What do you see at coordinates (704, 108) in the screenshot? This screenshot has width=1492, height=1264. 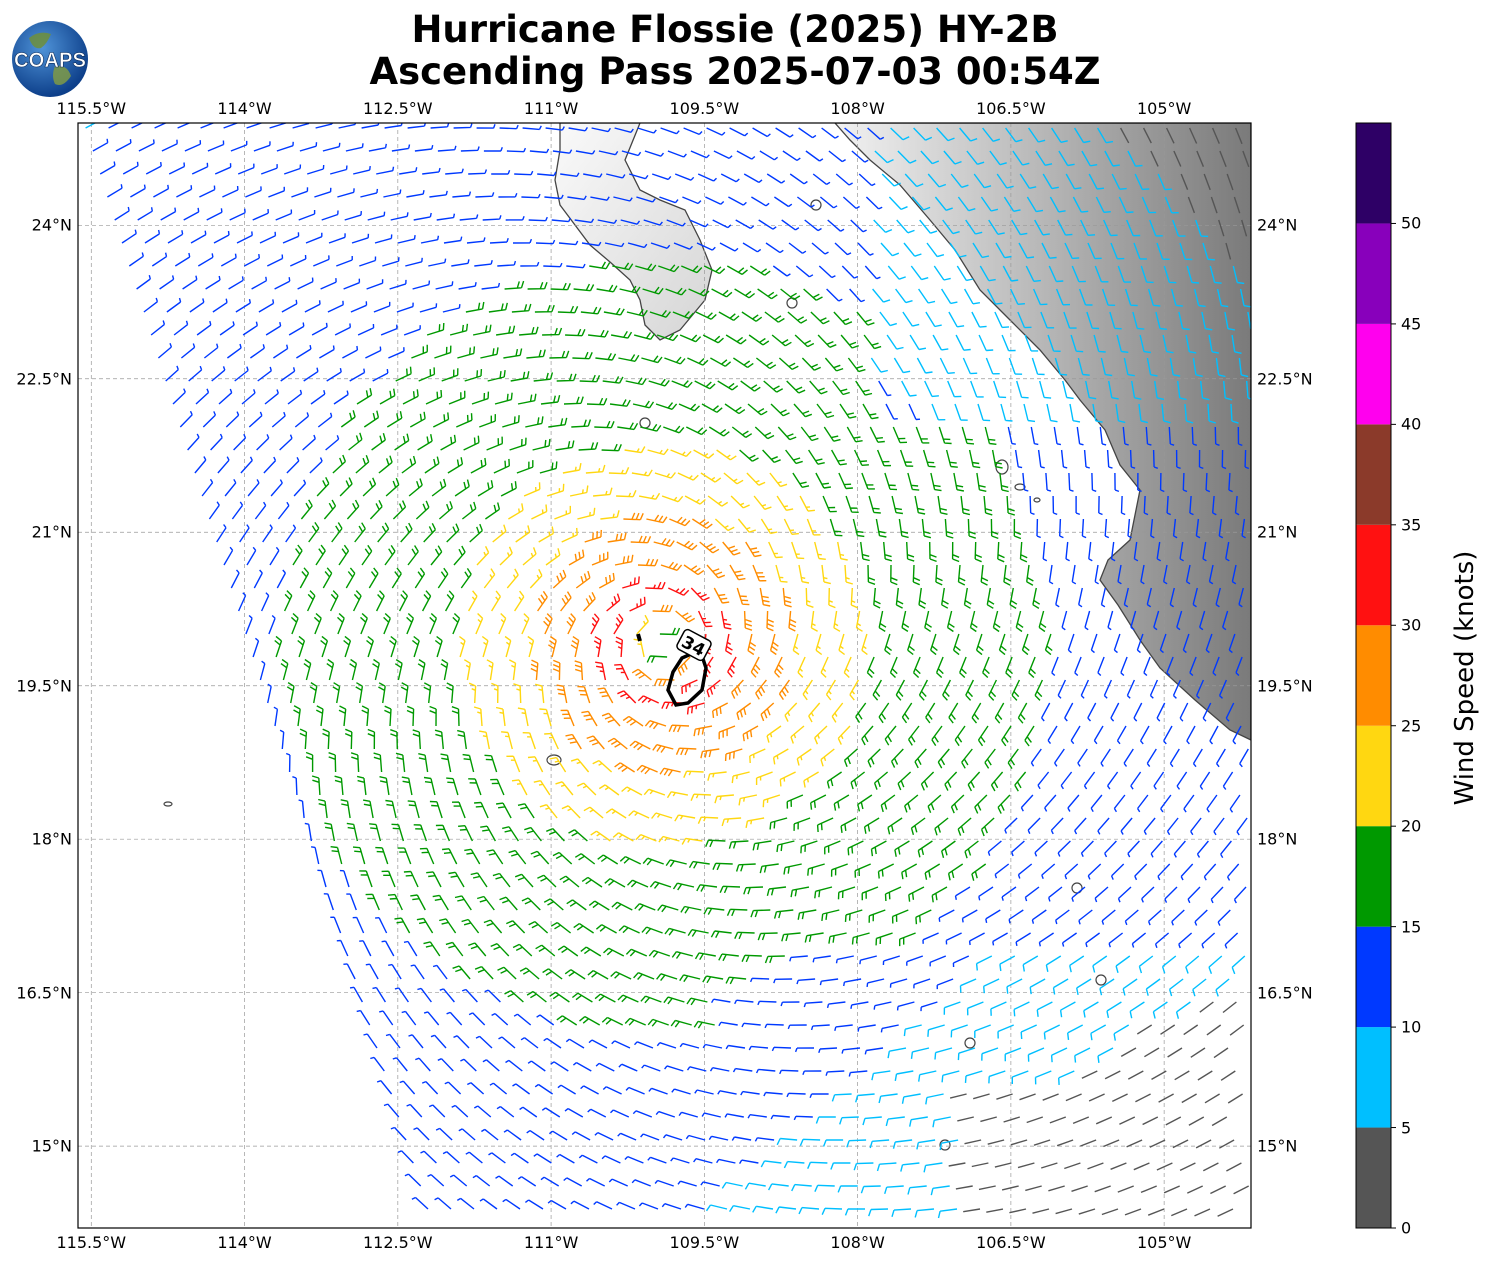 I see `lon-tick-label-top-4: 109.5°W` at bounding box center [704, 108].